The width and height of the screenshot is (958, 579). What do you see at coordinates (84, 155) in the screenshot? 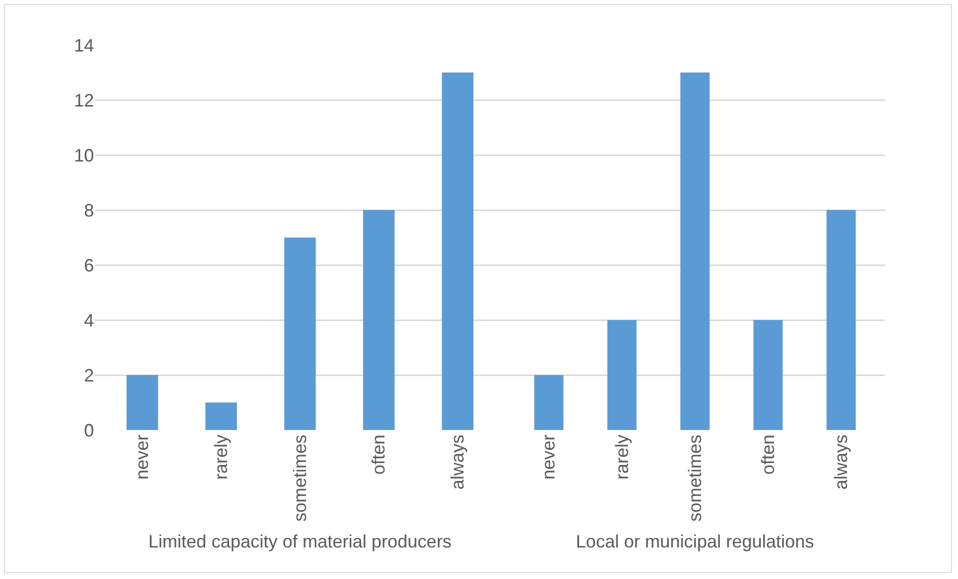
I see `y-tick-label: 10` at bounding box center [84, 155].